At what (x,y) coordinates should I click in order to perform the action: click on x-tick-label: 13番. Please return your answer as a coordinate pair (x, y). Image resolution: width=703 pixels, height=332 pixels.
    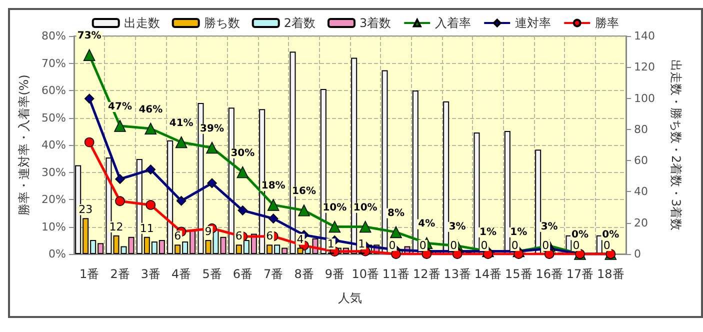
    Looking at the image, I should click on (457, 274).